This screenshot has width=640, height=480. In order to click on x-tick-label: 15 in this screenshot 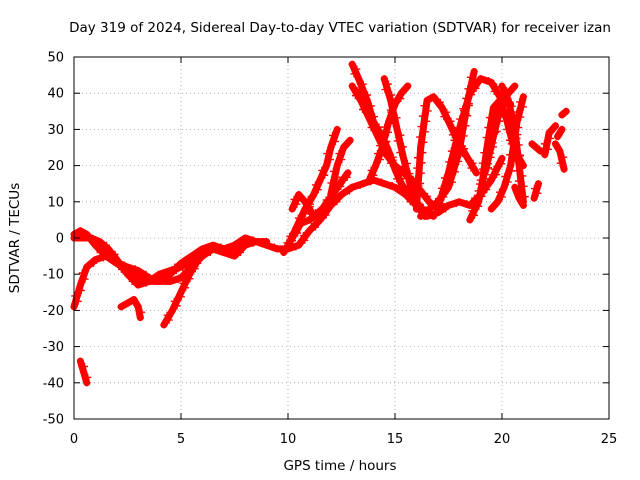, I will do `click(395, 439)`.